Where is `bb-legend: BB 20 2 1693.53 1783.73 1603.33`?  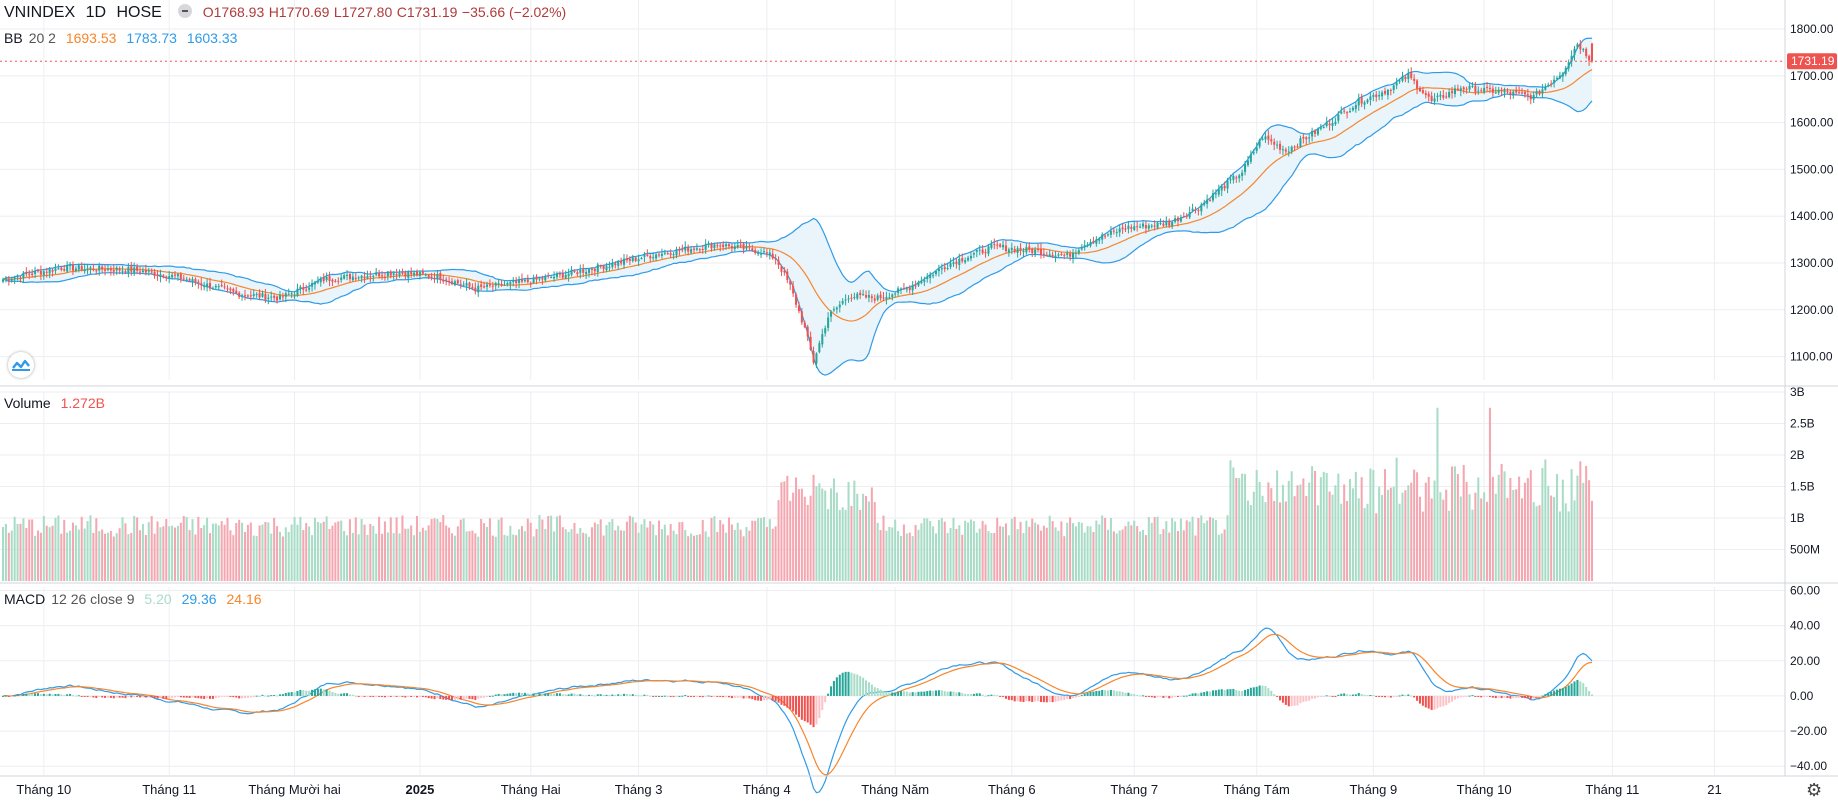
bb-legend: BB 20 2 1693.53 1783.73 1603.33 is located at coordinates (123, 38).